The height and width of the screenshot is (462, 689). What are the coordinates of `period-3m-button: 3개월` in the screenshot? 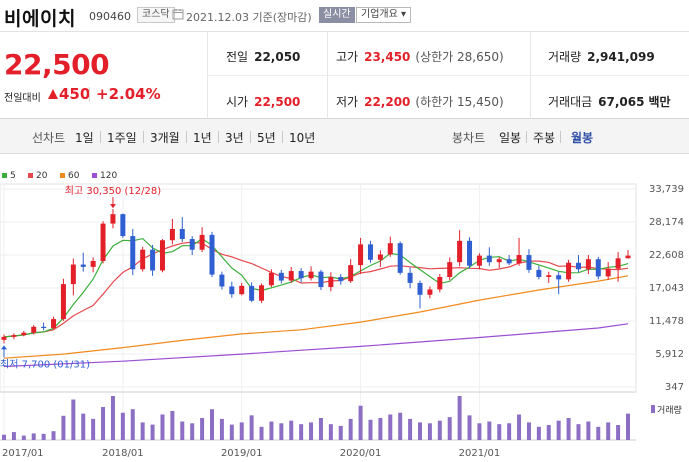 It's located at (165, 138).